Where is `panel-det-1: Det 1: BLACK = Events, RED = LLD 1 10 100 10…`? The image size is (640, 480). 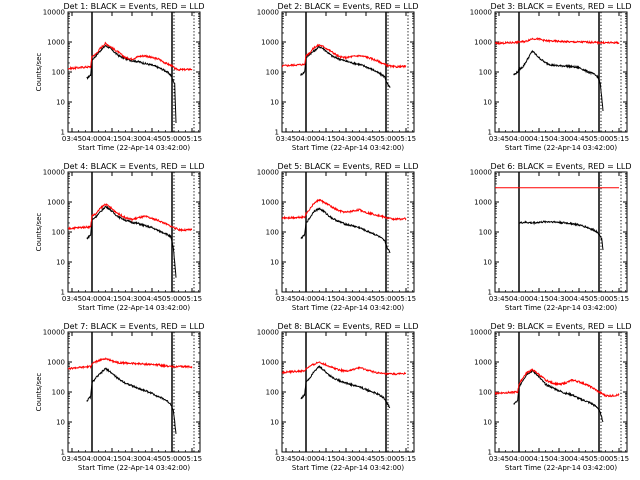
panel-det-1: Det 1: BLACK = Events, RED = LLD 1 10 100 10… is located at coordinates (119, 77).